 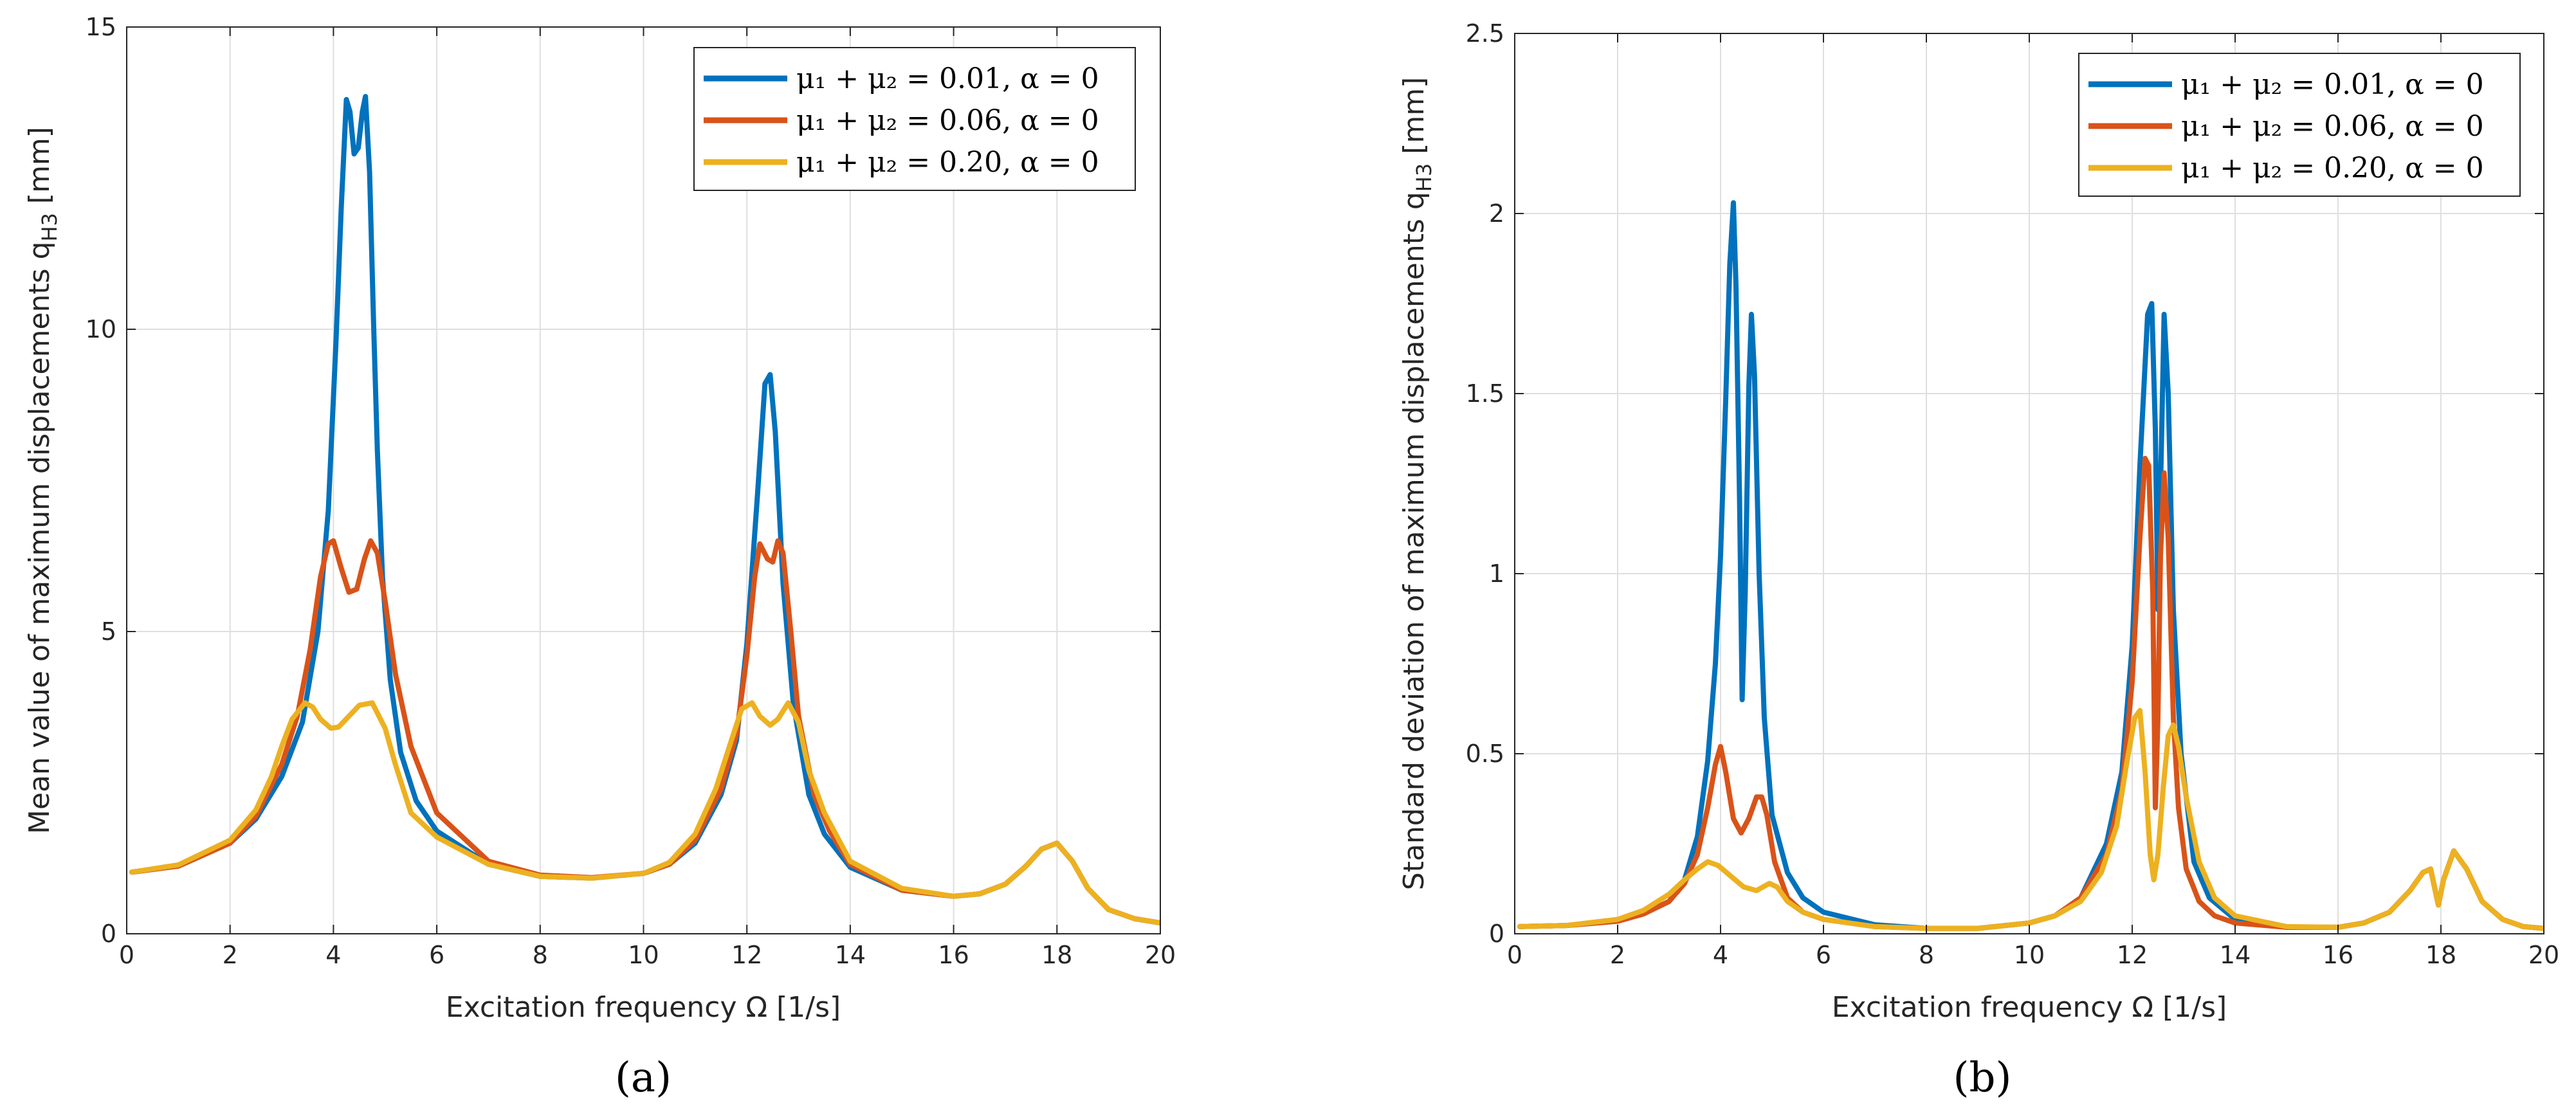 I want to click on series-line-a-yellow, so click(x=644, y=813).